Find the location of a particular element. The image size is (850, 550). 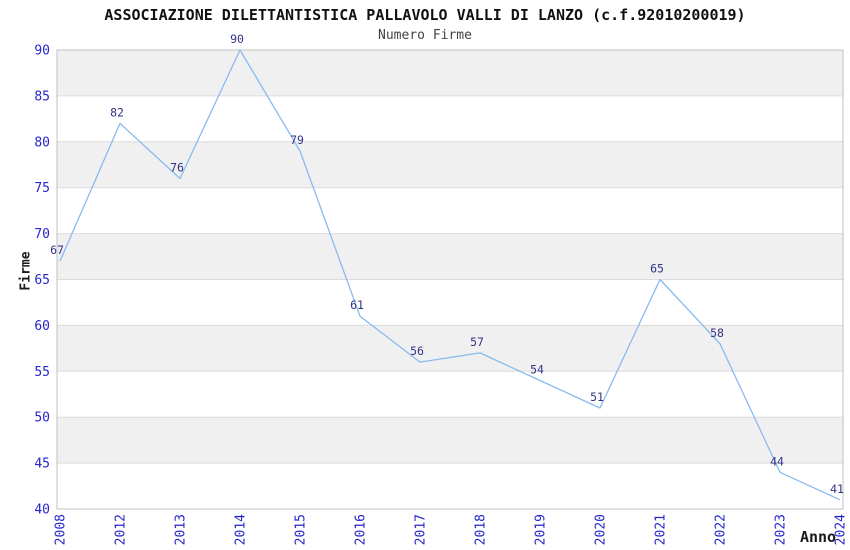

y-axis-label: Firme is located at coordinates (26, 271).